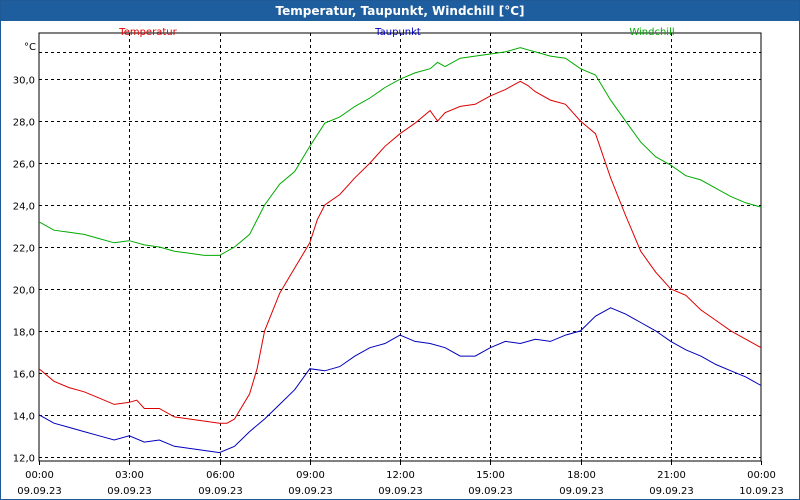  Describe the element at coordinates (220, 475) in the screenshot. I see `x-tick-time: 06:00` at that location.